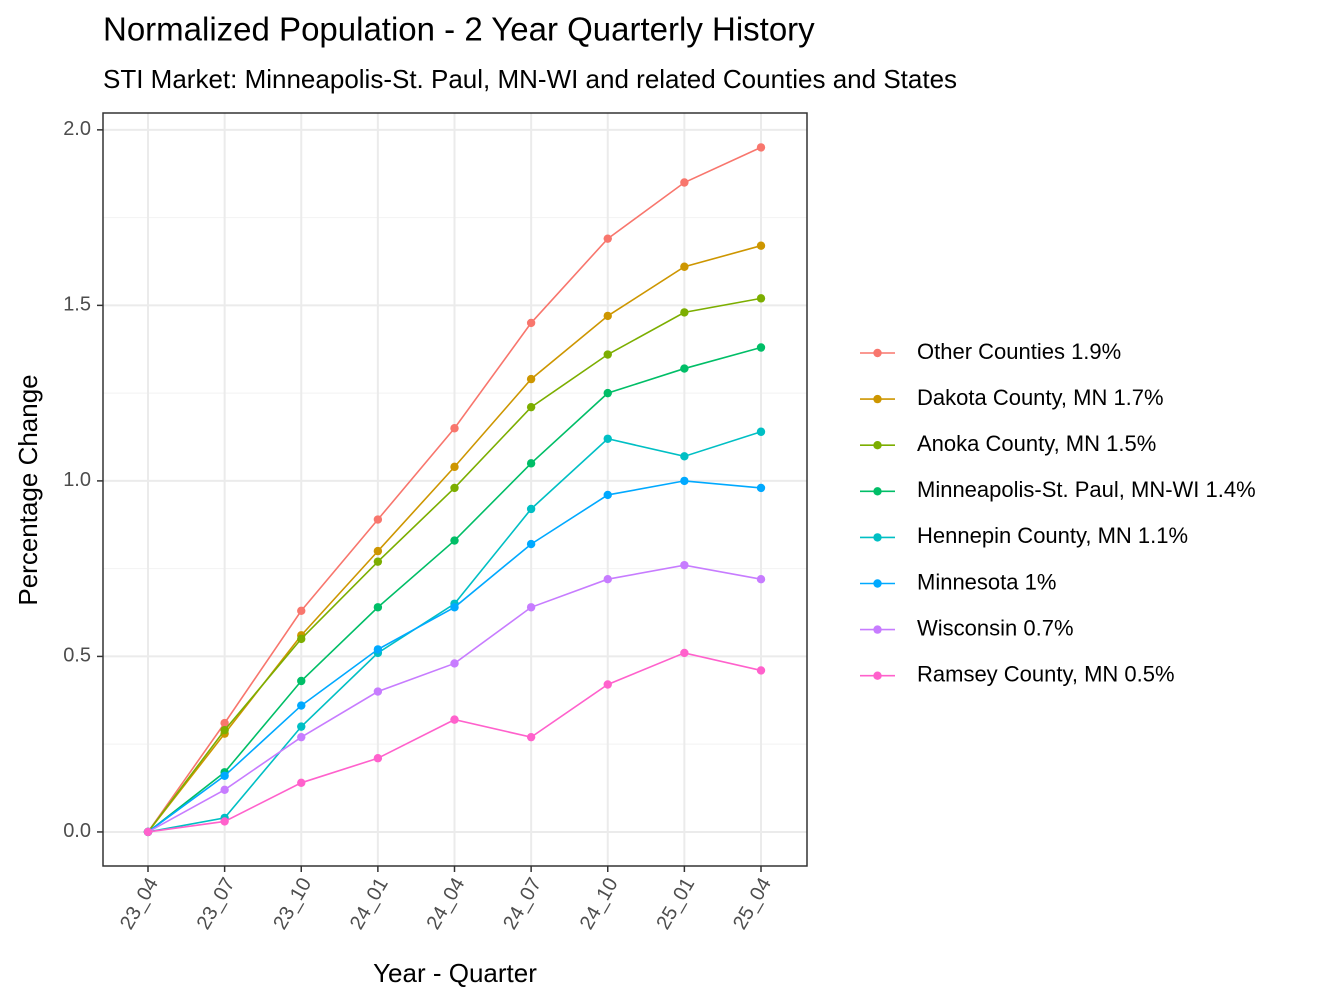 The width and height of the screenshot is (1344, 1008). What do you see at coordinates (139, 903) in the screenshot?
I see `x-tick-label: 23_04` at bounding box center [139, 903].